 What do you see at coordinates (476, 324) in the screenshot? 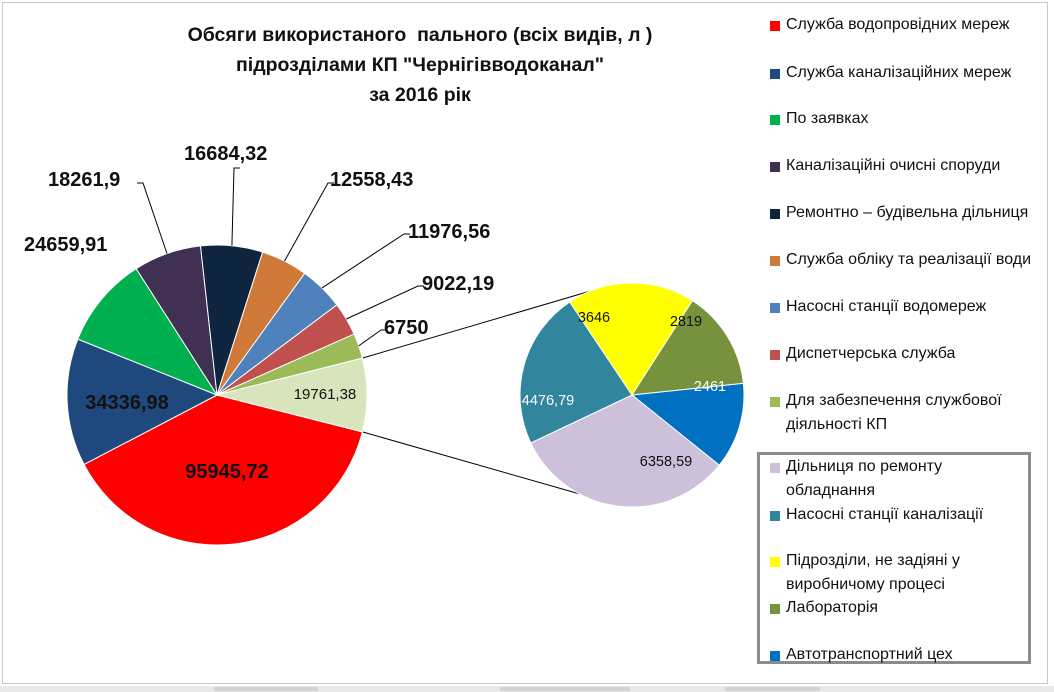
I see `connector-line-top` at bounding box center [476, 324].